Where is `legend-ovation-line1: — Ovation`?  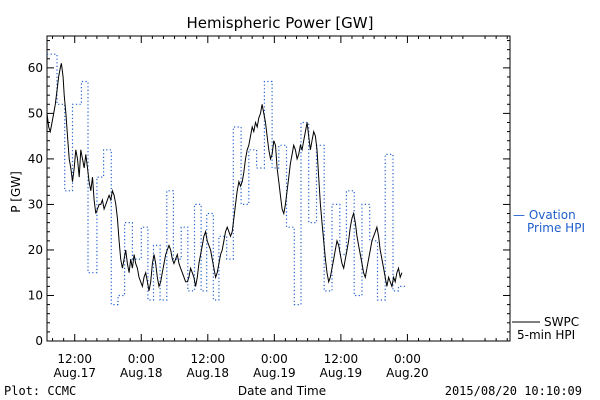 legend-ovation-line1: — Ovation is located at coordinates (544, 215).